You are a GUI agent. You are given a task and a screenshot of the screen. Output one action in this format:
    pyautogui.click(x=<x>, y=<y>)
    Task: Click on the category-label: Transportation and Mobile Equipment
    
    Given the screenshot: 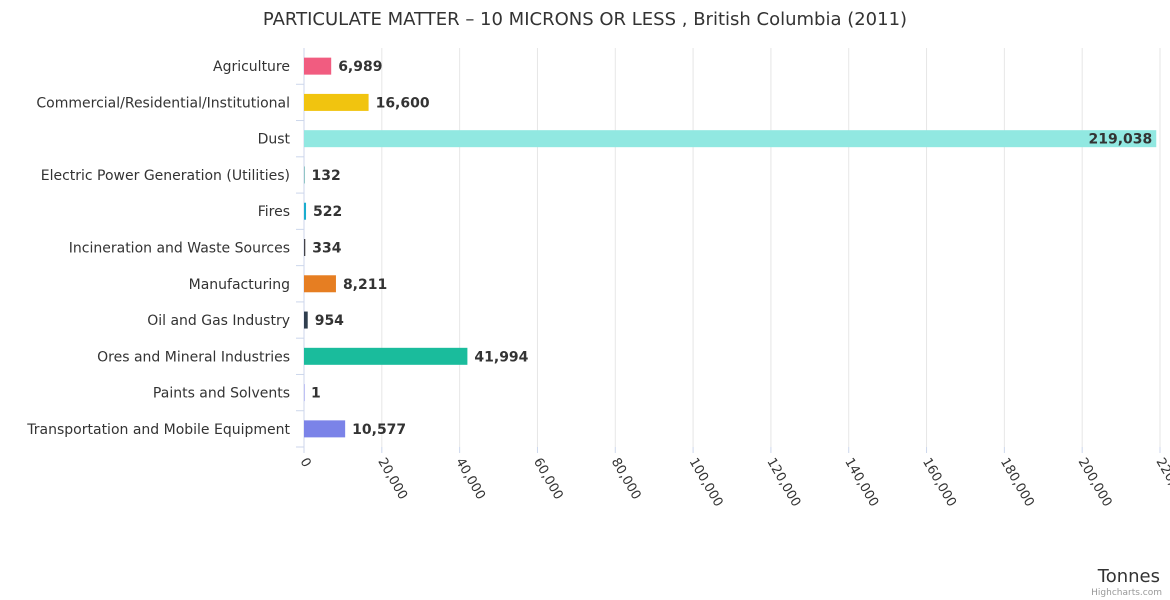 What is the action you would take?
    pyautogui.click(x=158, y=430)
    